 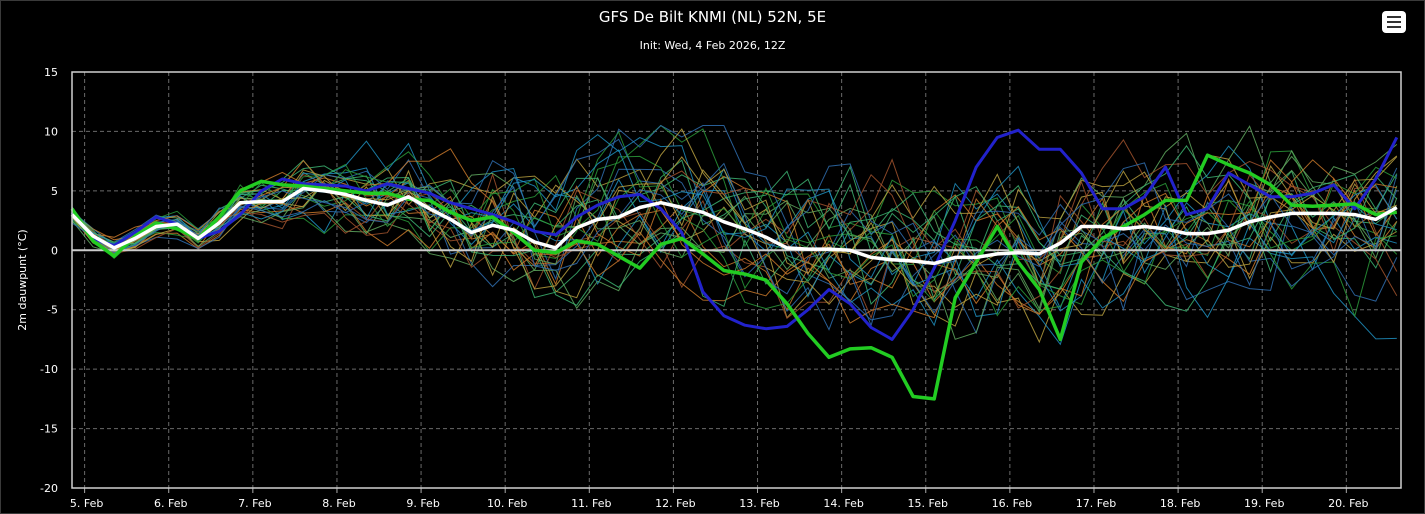 I want to click on y-tick-label: -10, so click(x=49, y=369).